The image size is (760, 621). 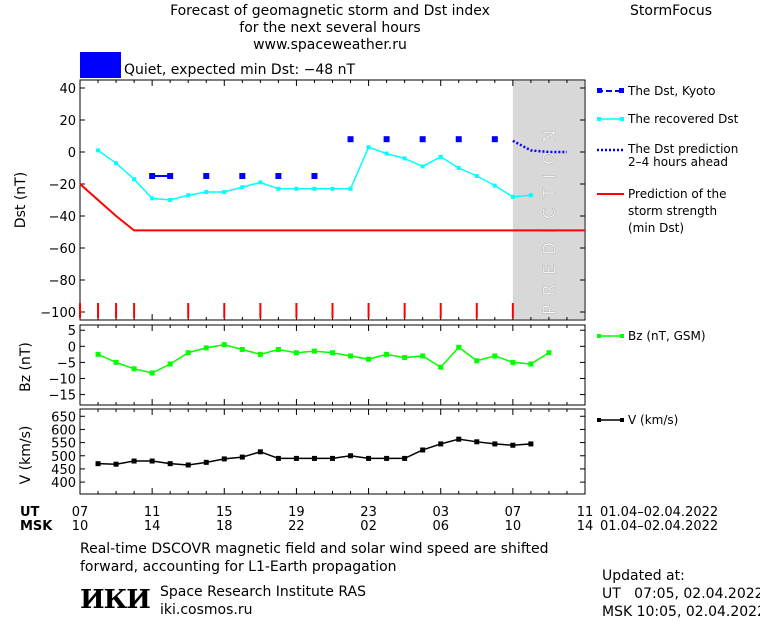 What do you see at coordinates (368, 512) in the screenshot?
I see `ut-tick-label: 23` at bounding box center [368, 512].